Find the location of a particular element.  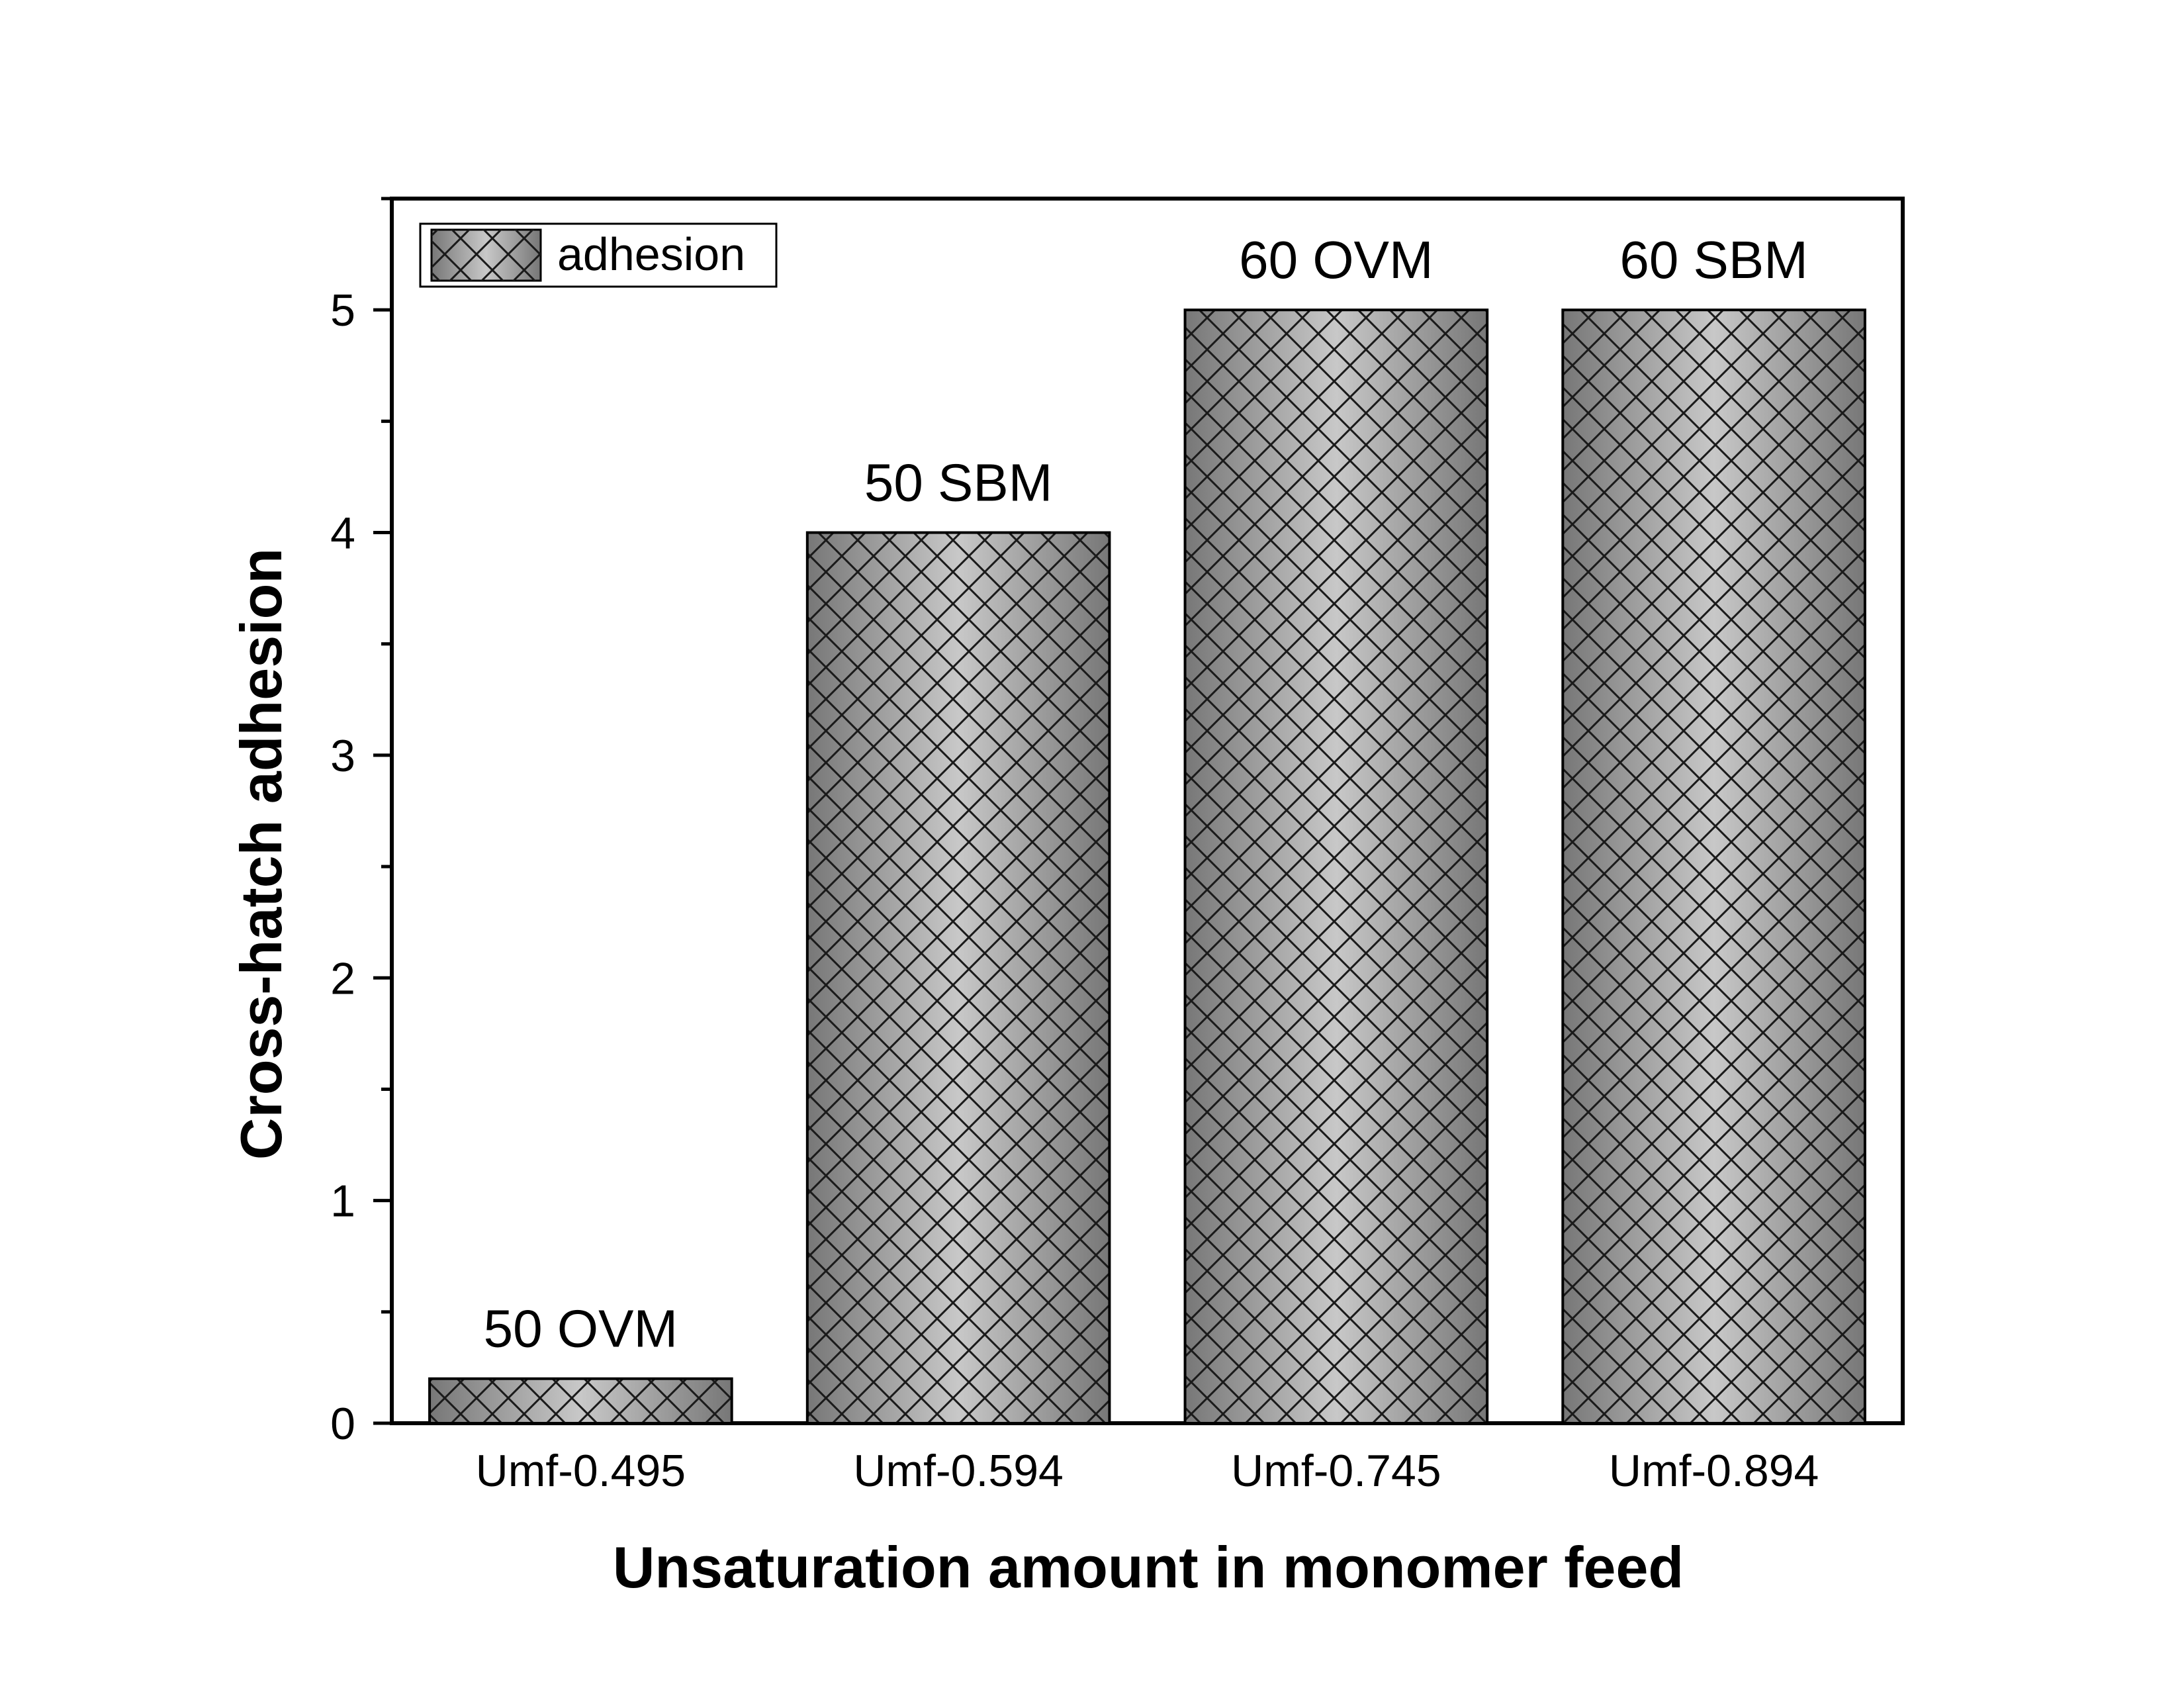

y-tick-label: 0 is located at coordinates (343, 1424).